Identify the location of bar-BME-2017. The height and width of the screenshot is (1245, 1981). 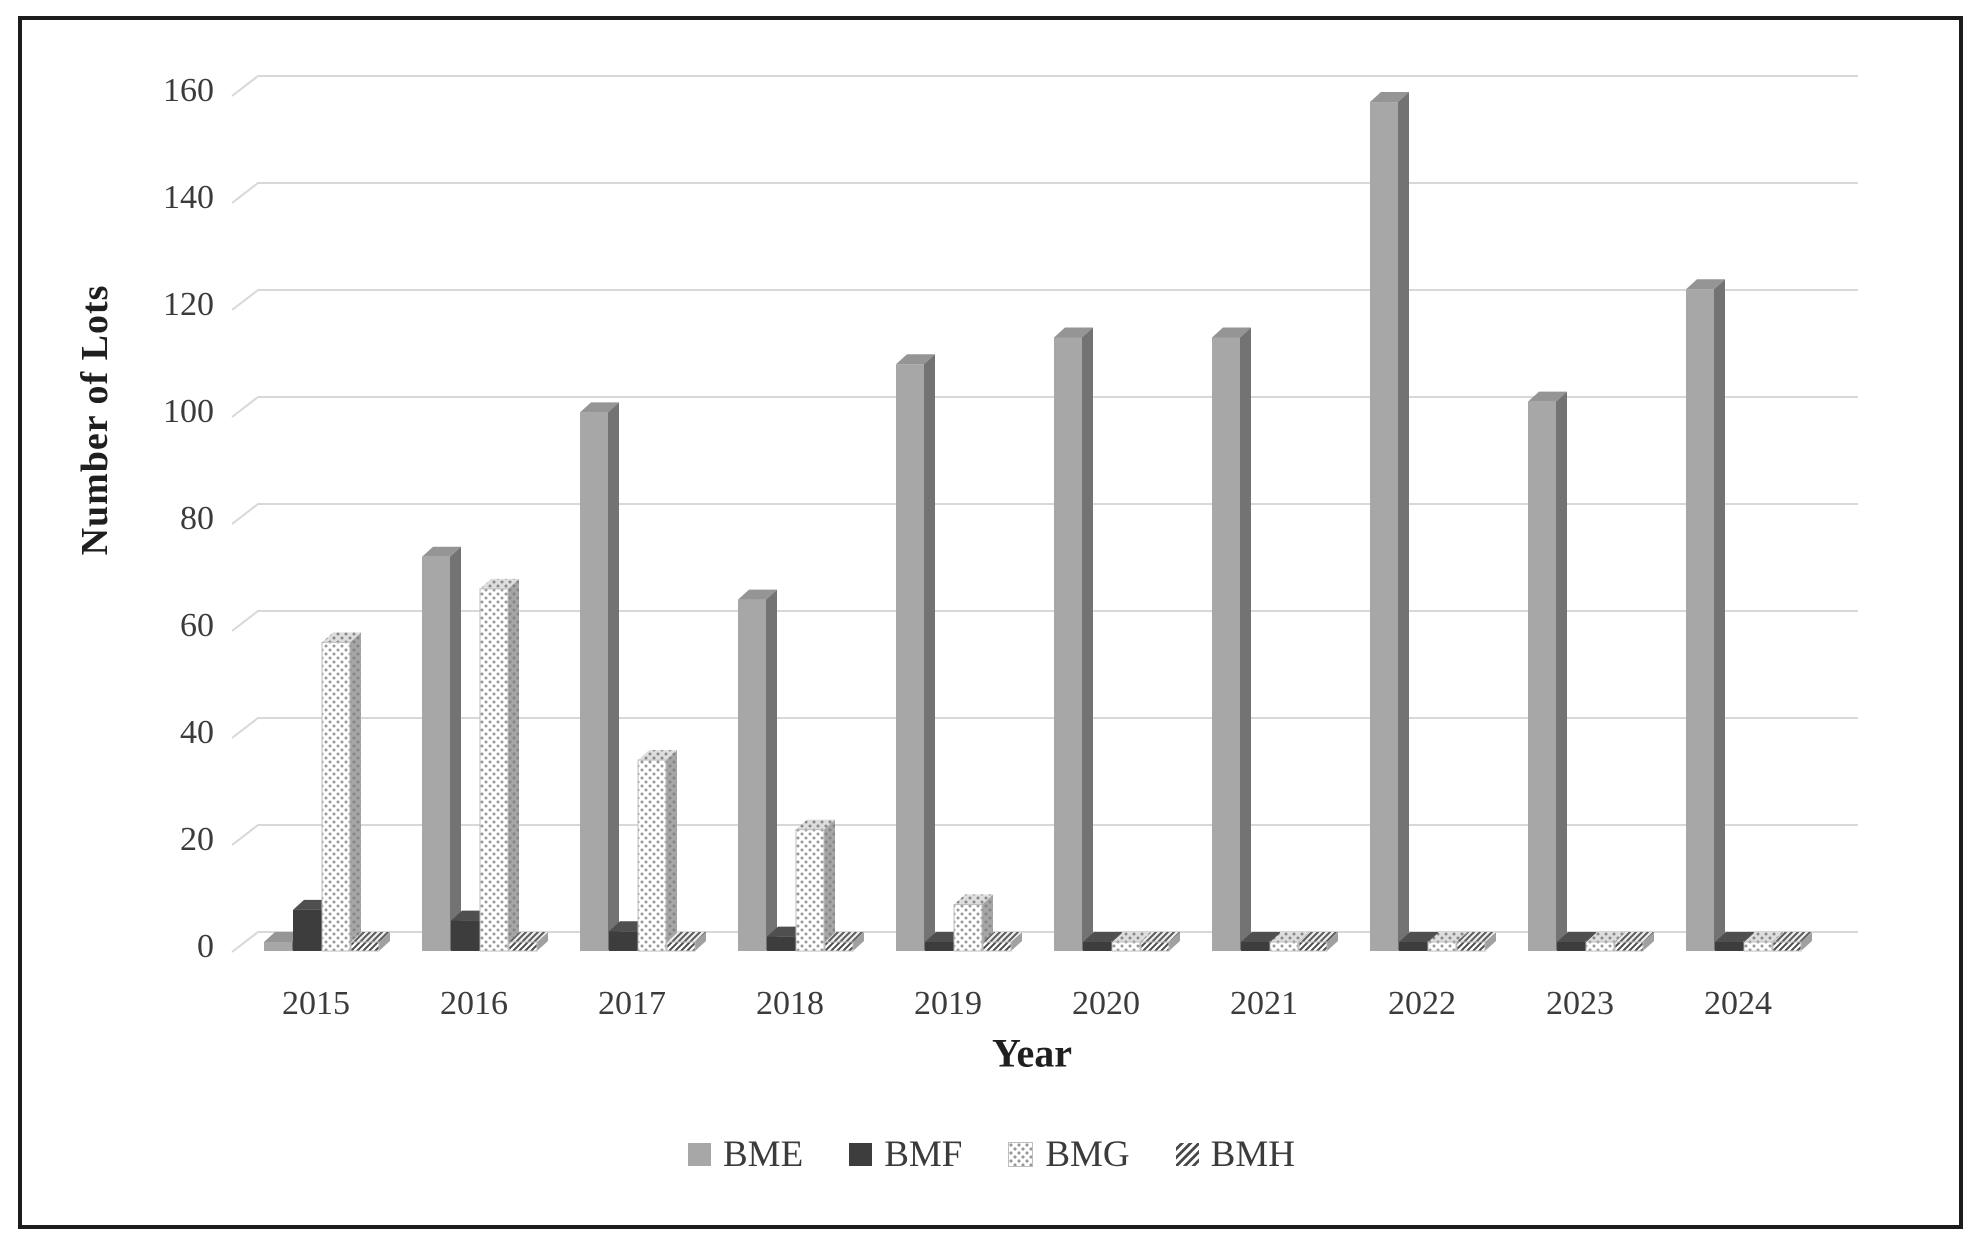
(599, 677).